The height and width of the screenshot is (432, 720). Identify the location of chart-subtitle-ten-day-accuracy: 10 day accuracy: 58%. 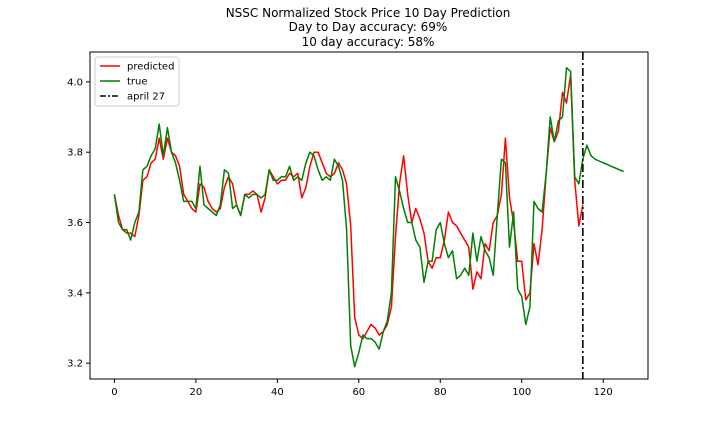
(368, 42).